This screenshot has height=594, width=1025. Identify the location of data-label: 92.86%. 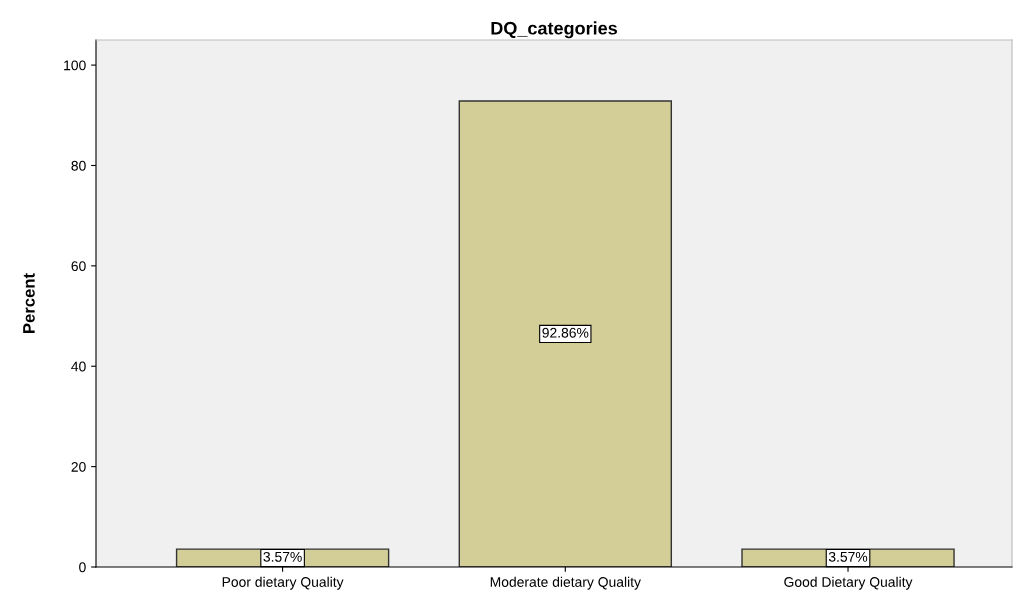
(565, 332).